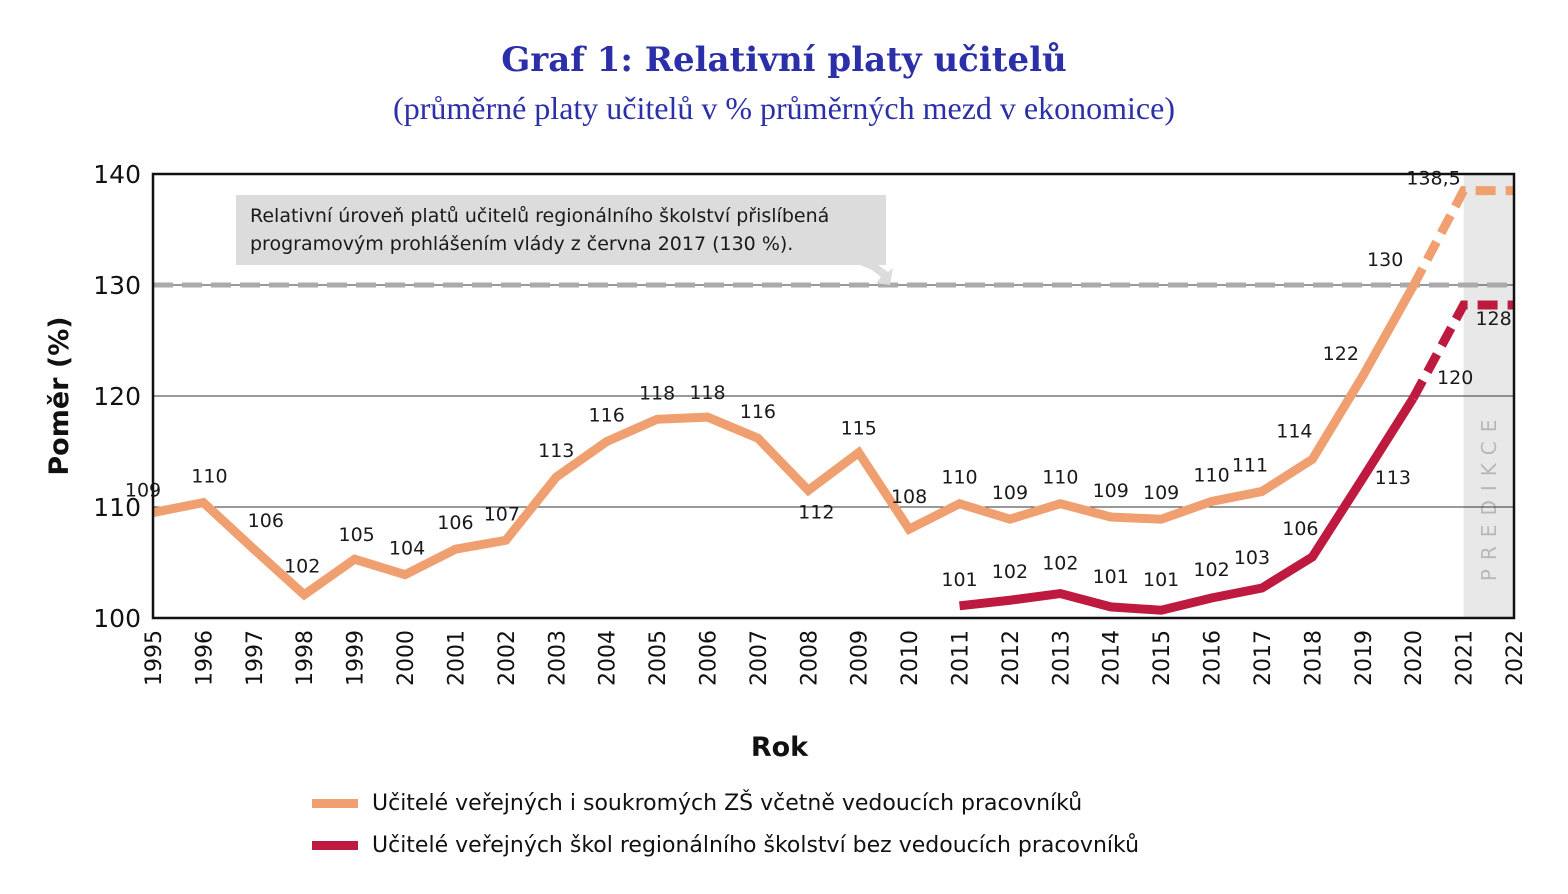  I want to click on x-tick-label: 2003, so click(557, 658).